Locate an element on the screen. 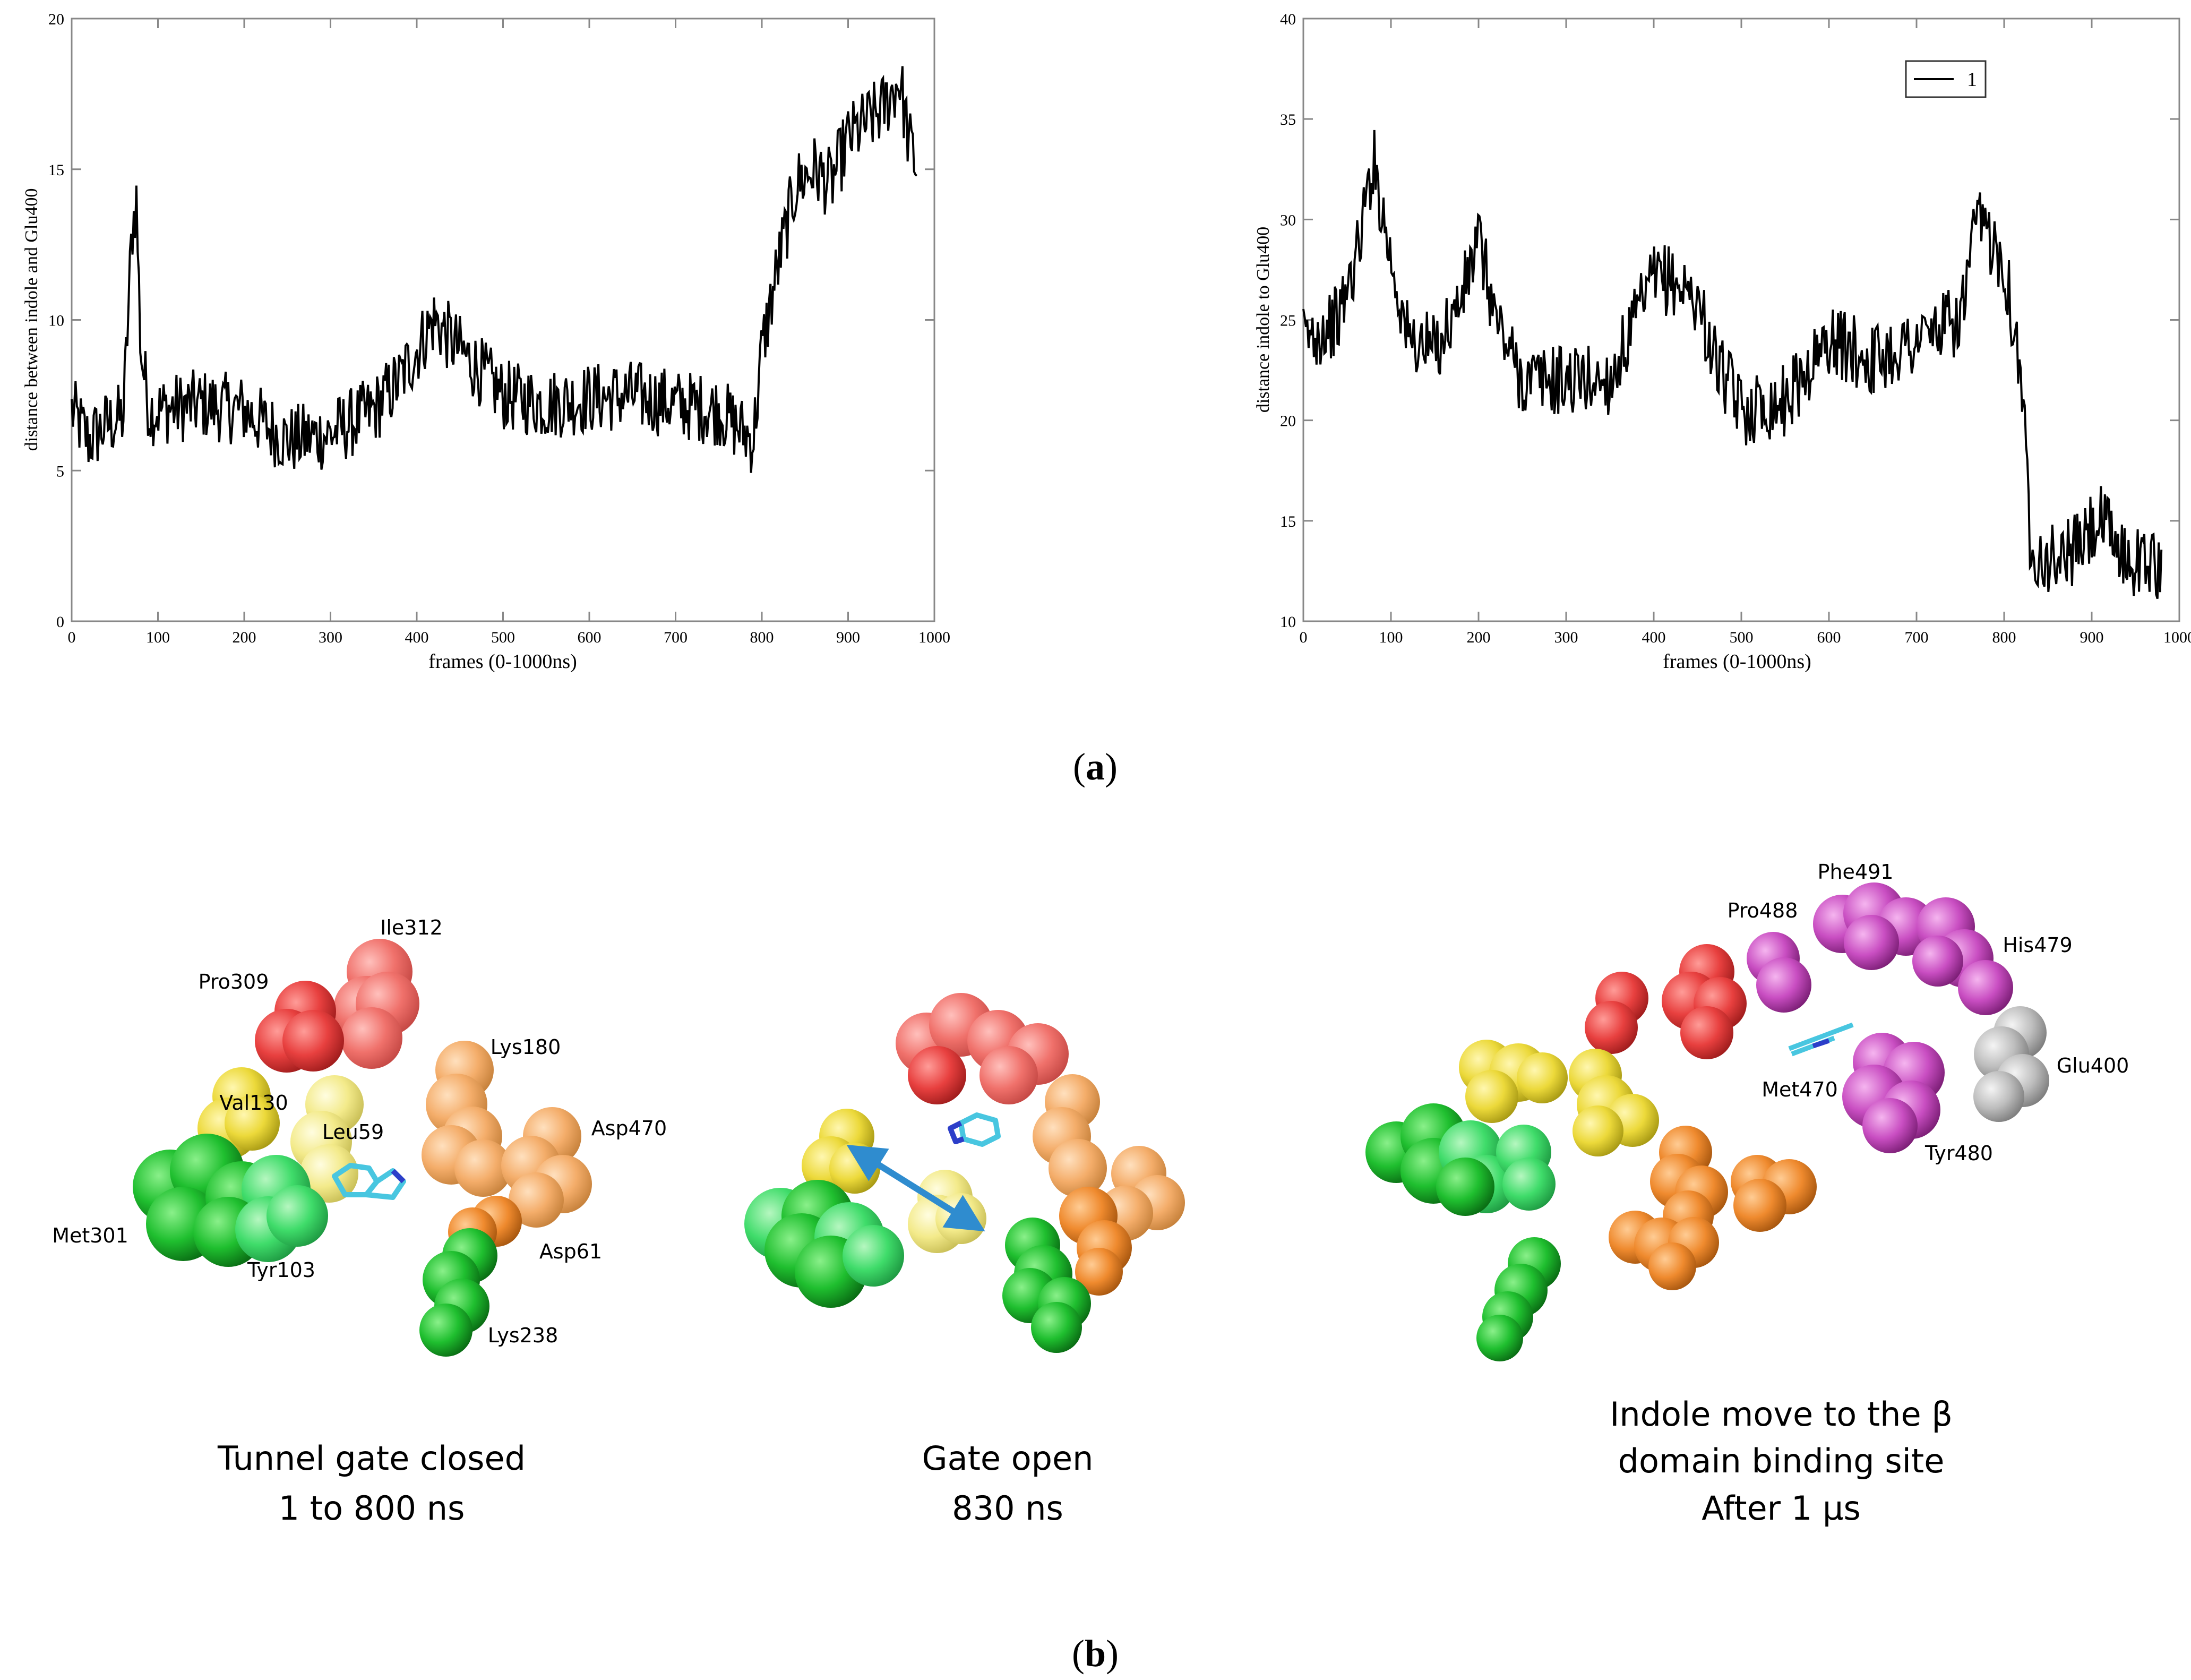 The image size is (2191, 1680). y-tick-label: 30 is located at coordinates (1288, 220).